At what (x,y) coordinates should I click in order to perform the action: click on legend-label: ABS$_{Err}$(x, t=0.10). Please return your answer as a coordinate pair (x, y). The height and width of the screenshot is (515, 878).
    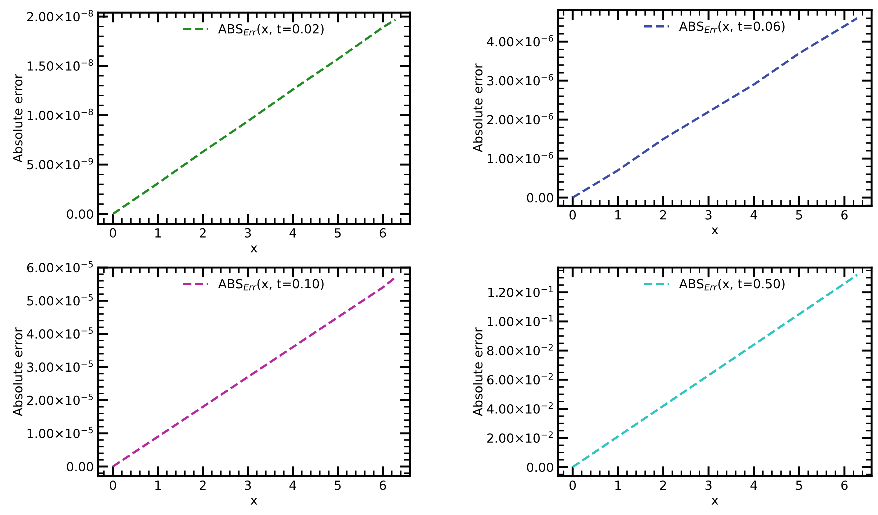
    Looking at the image, I should click on (271, 285).